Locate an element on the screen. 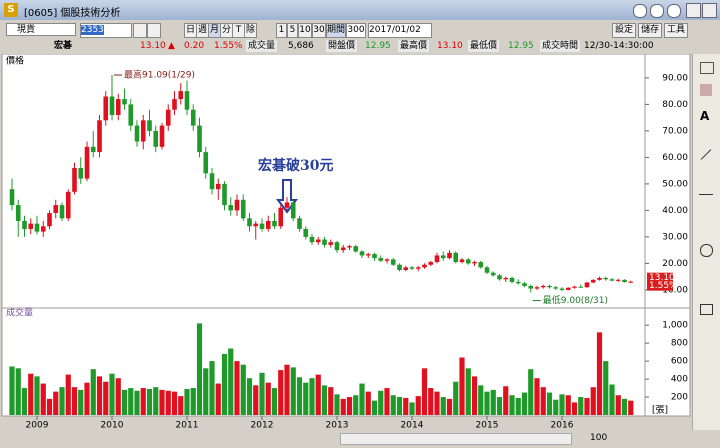 The image size is (720, 448). stock-name: 宏碁 is located at coordinates (63, 46).